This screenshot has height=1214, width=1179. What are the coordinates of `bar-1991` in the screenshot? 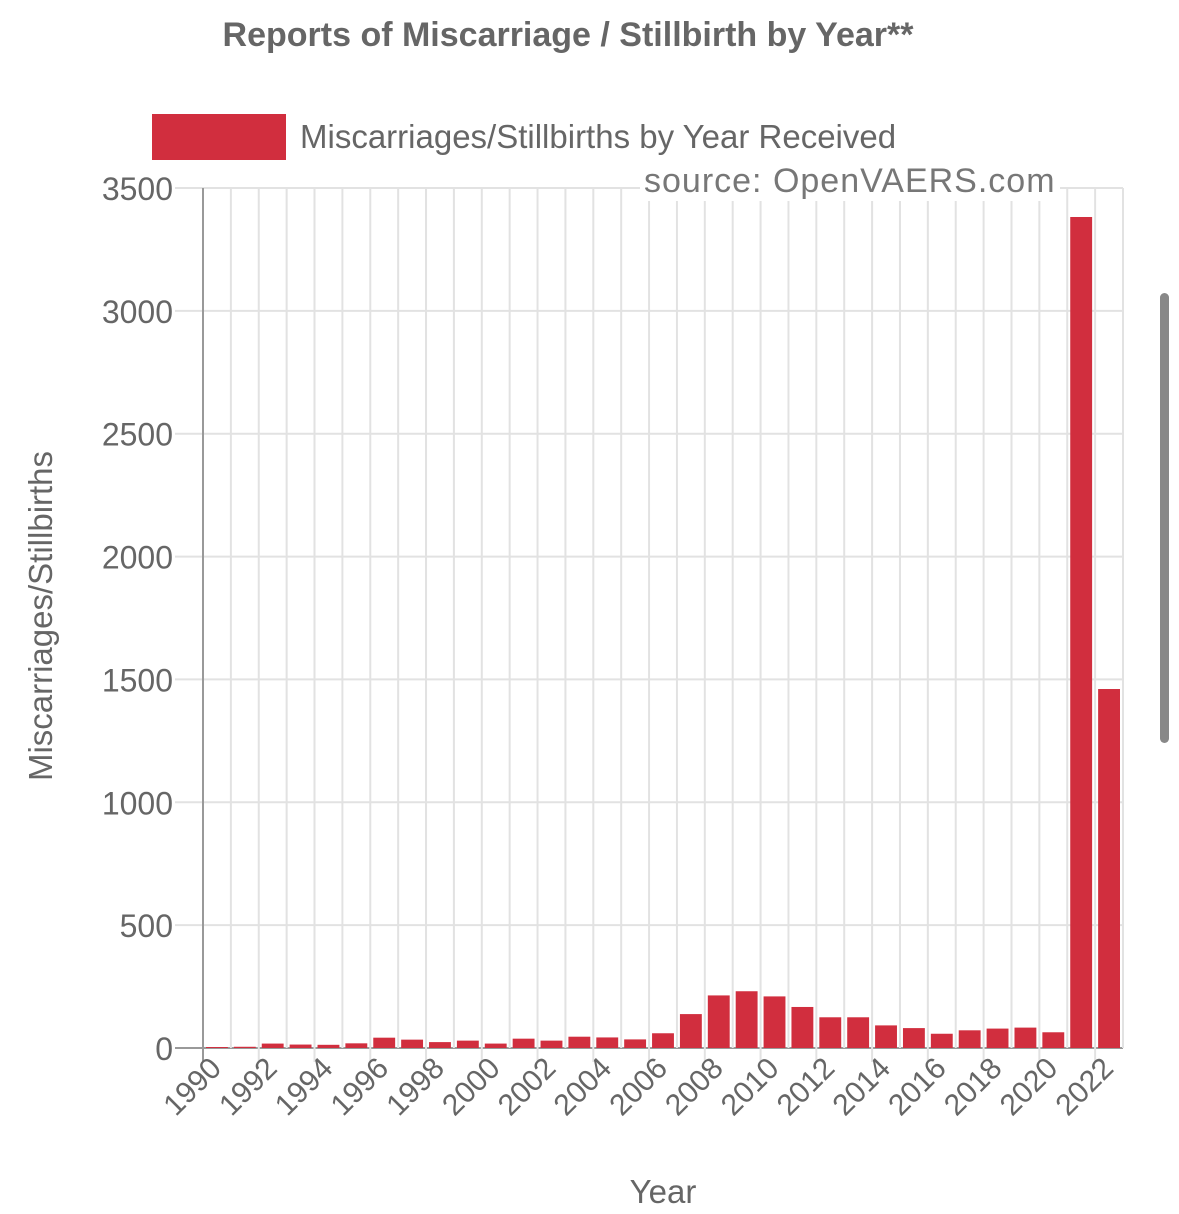 It's located at (244, 1047).